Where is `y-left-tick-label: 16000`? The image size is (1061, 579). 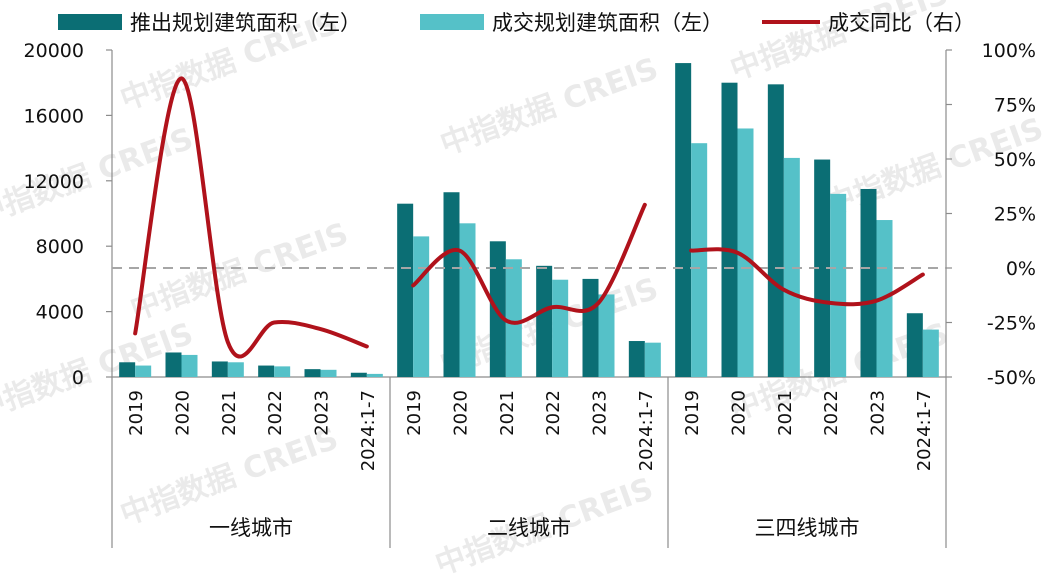
y-left-tick-label: 16000 is located at coordinates (54, 116).